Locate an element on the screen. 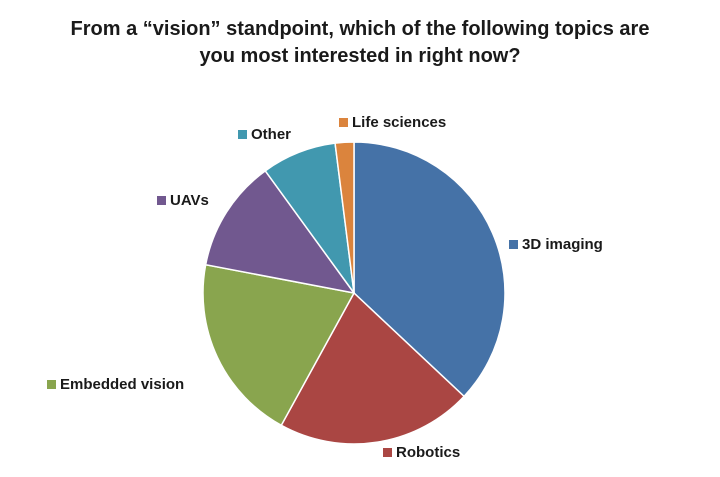  slice-label-life-sciences: Life sciences is located at coordinates (392, 122).